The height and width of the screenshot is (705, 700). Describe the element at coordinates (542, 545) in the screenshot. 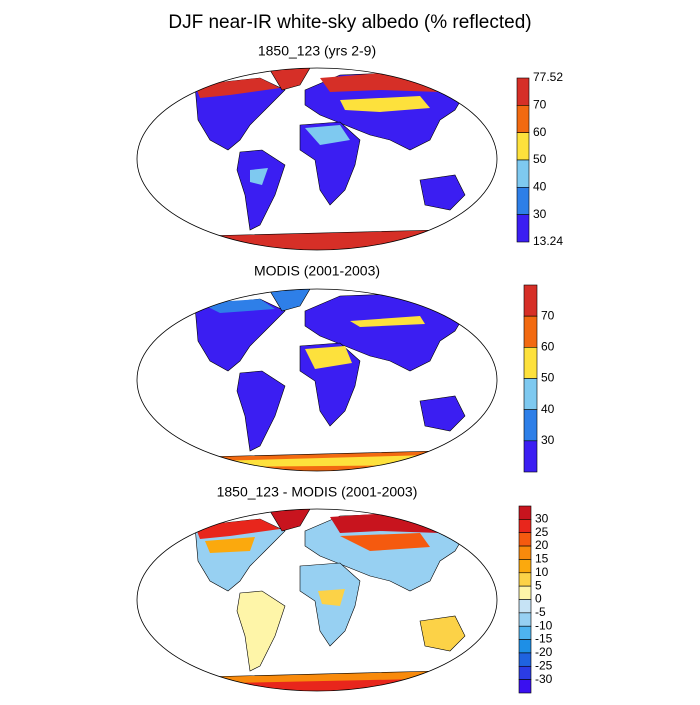

I see `colorbar-label: 20` at that location.